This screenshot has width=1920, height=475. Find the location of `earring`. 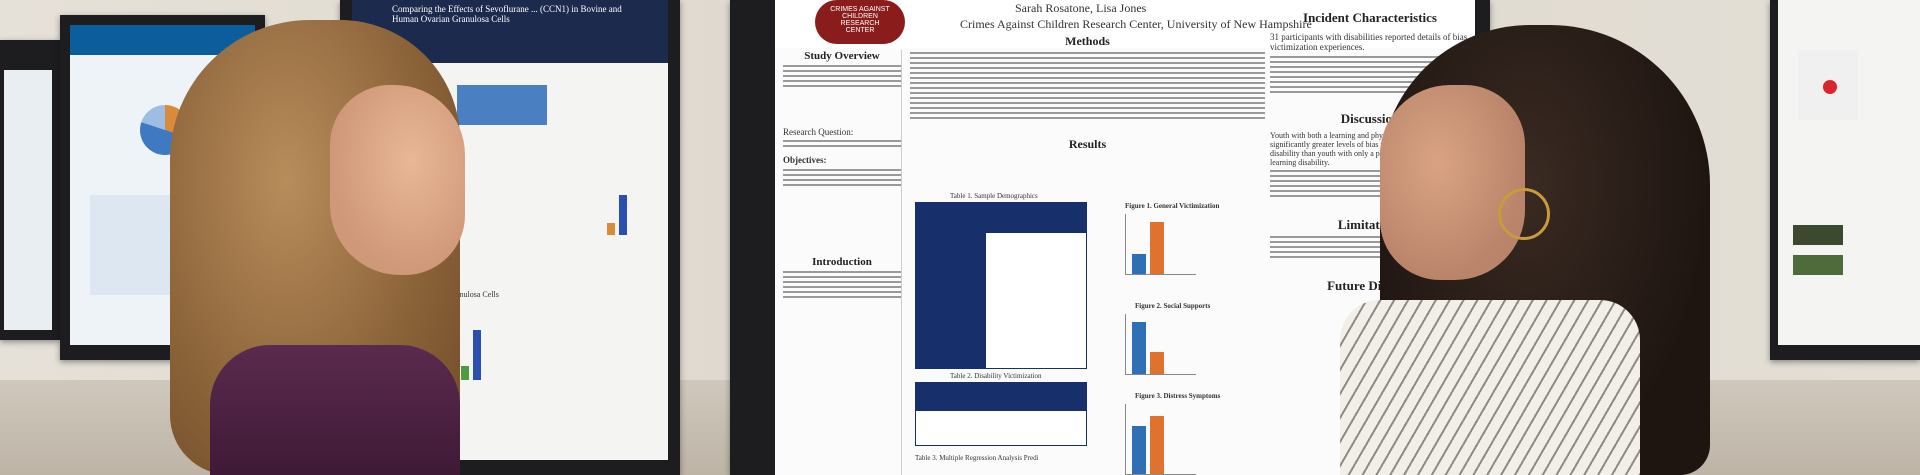

earring is located at coordinates (1524, 214).